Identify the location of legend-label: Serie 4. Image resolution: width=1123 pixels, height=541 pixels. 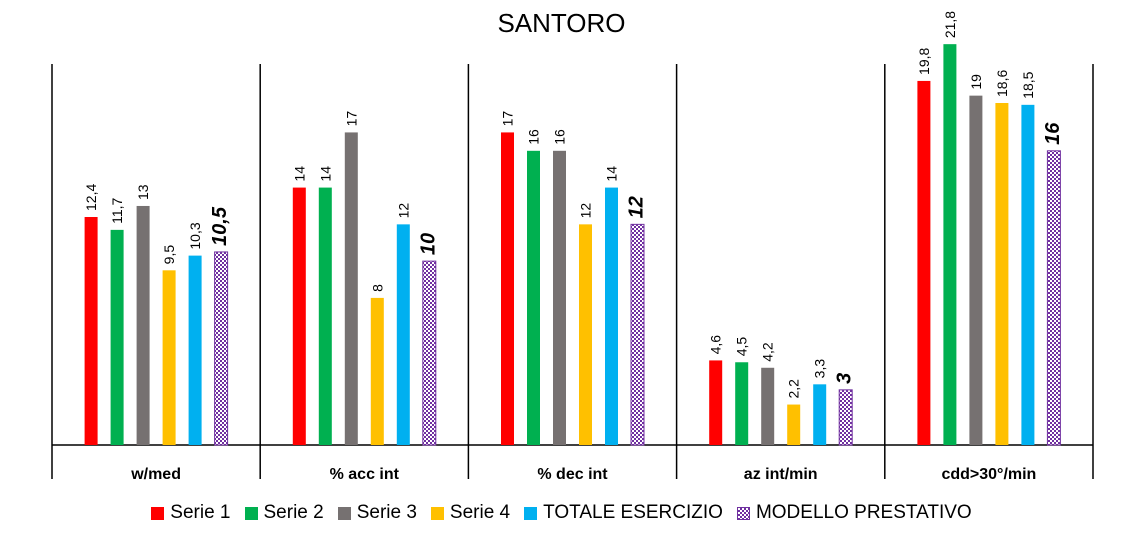
(480, 512).